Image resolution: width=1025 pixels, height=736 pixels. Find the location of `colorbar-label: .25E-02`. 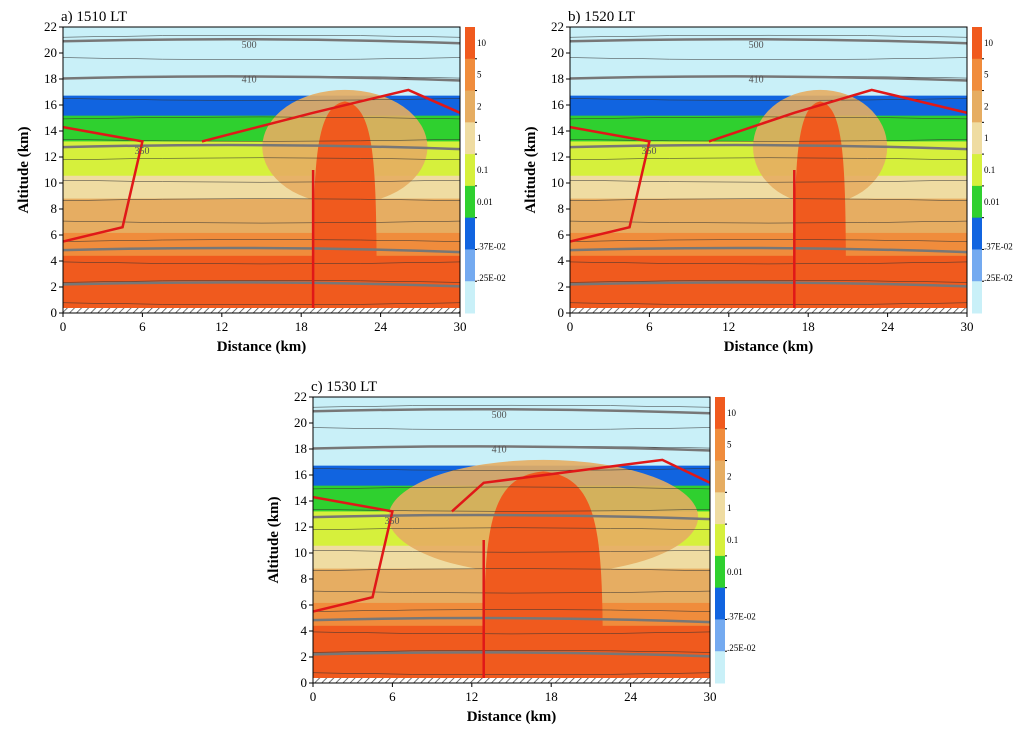

colorbar-label: .25E-02 is located at coordinates (741, 648).